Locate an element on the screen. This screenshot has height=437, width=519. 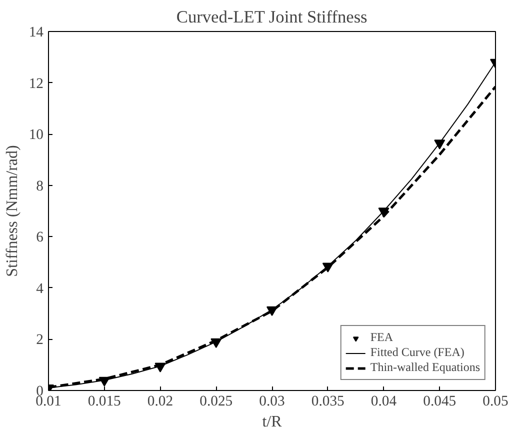
x-tick-label: 0.05 is located at coordinates (495, 402).